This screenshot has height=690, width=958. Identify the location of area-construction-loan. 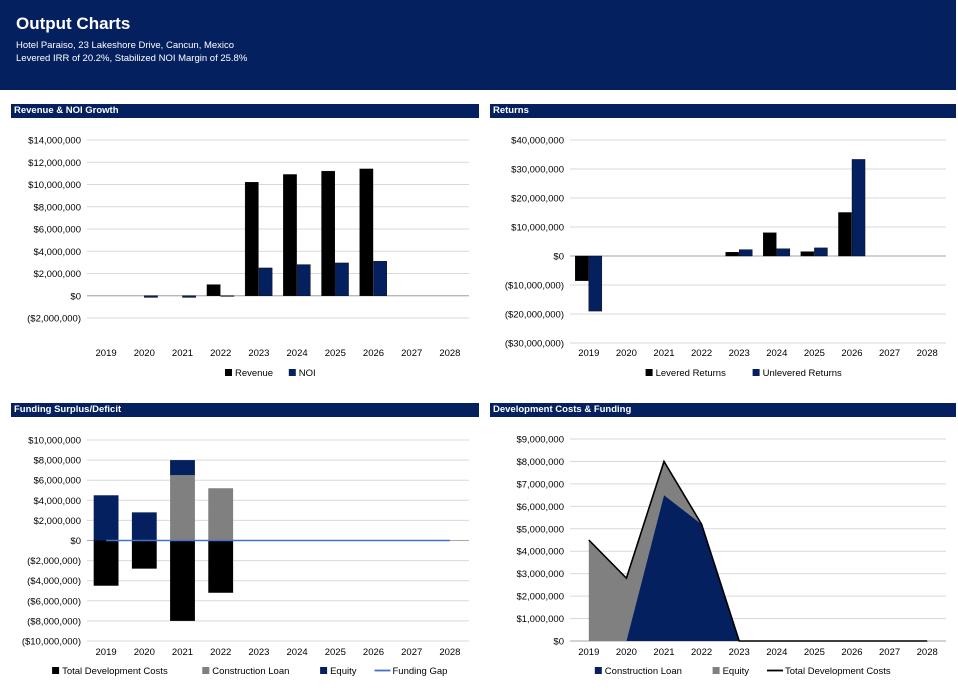
(758, 568).